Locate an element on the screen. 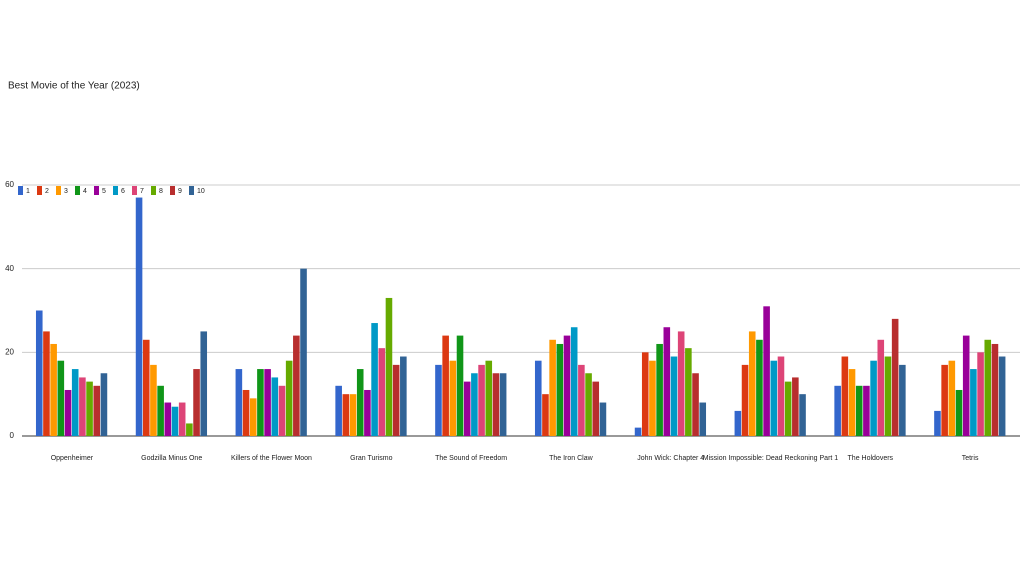 Image resolution: width=1024 pixels, height=576 pixels. legend-label: 9 is located at coordinates (180, 191).